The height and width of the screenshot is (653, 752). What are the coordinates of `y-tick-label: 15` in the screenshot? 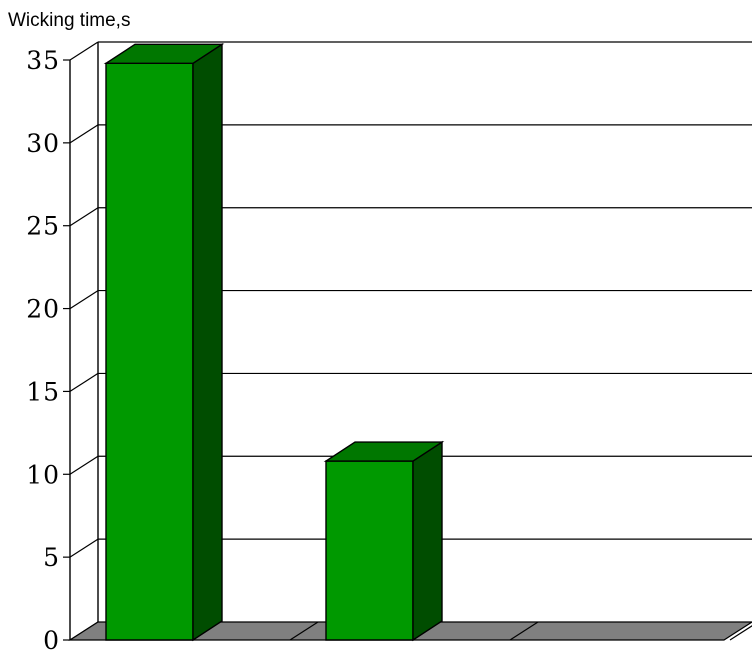 It's located at (43, 391).